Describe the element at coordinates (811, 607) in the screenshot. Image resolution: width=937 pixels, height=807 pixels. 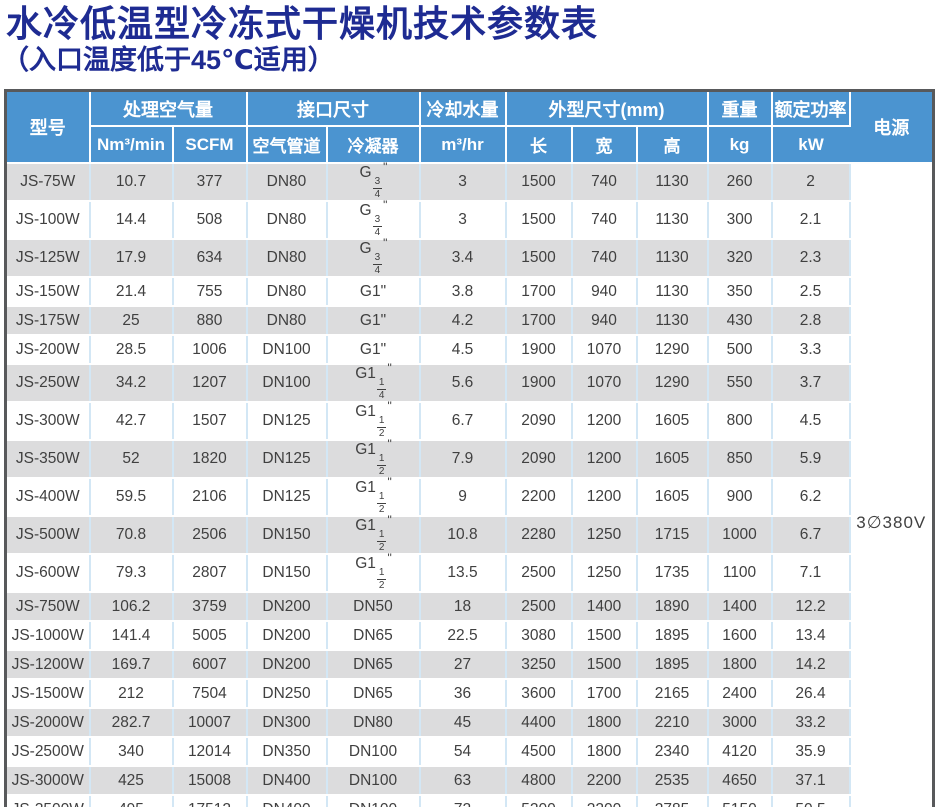
I see `cell-power-kw: 12.2` at that location.